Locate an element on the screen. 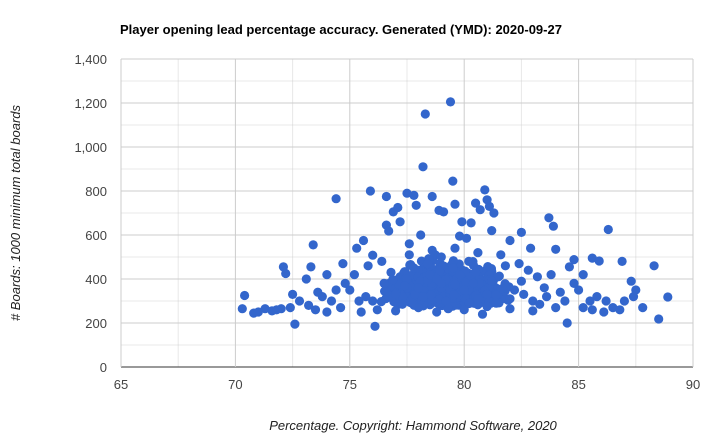 Image resolution: width=717 pixels, height=442 pixels. x-tick-label: 75 is located at coordinates (350, 384).